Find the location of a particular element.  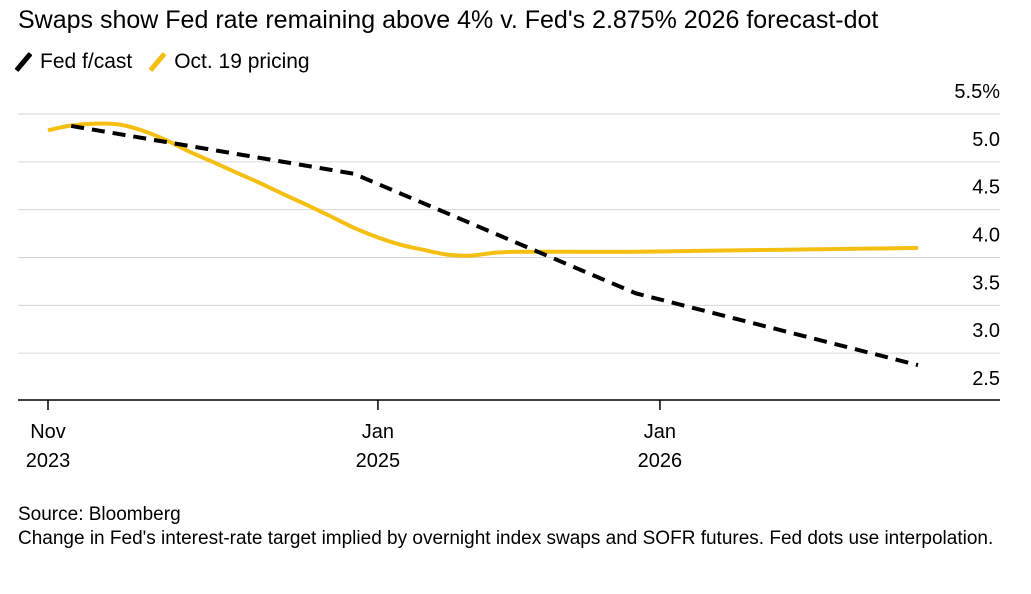

x-tick-label-year-1: 2025 is located at coordinates (378, 461).